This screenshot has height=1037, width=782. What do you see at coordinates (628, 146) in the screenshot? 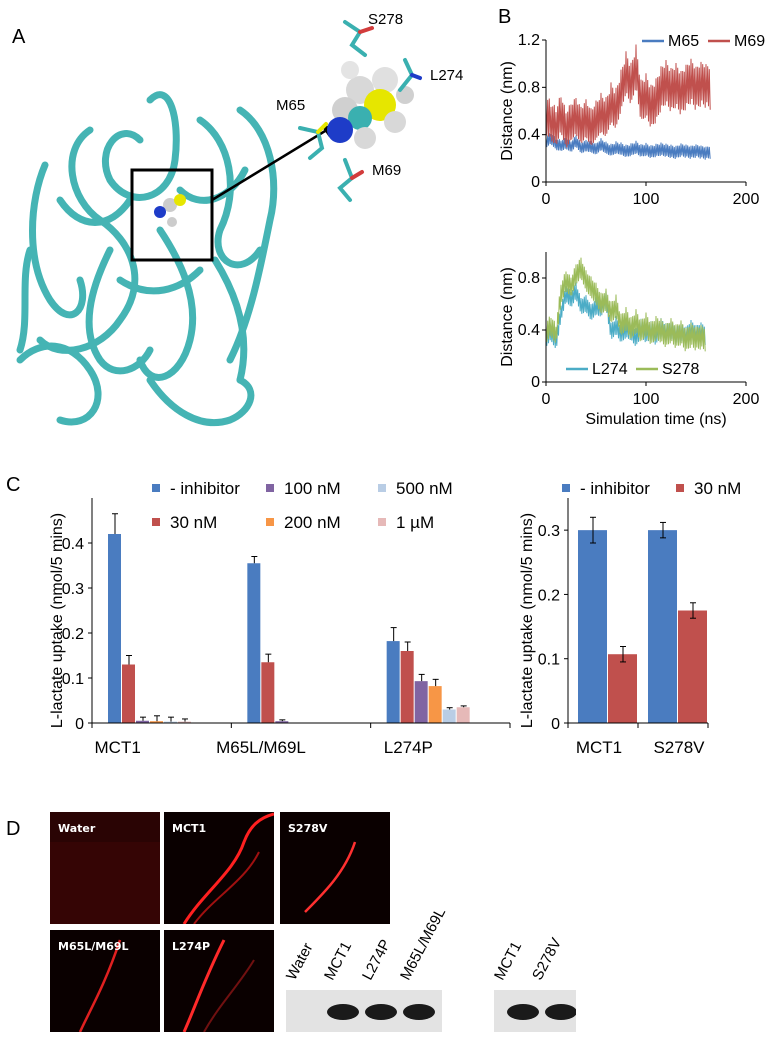
I see `series-line-m65` at bounding box center [628, 146].